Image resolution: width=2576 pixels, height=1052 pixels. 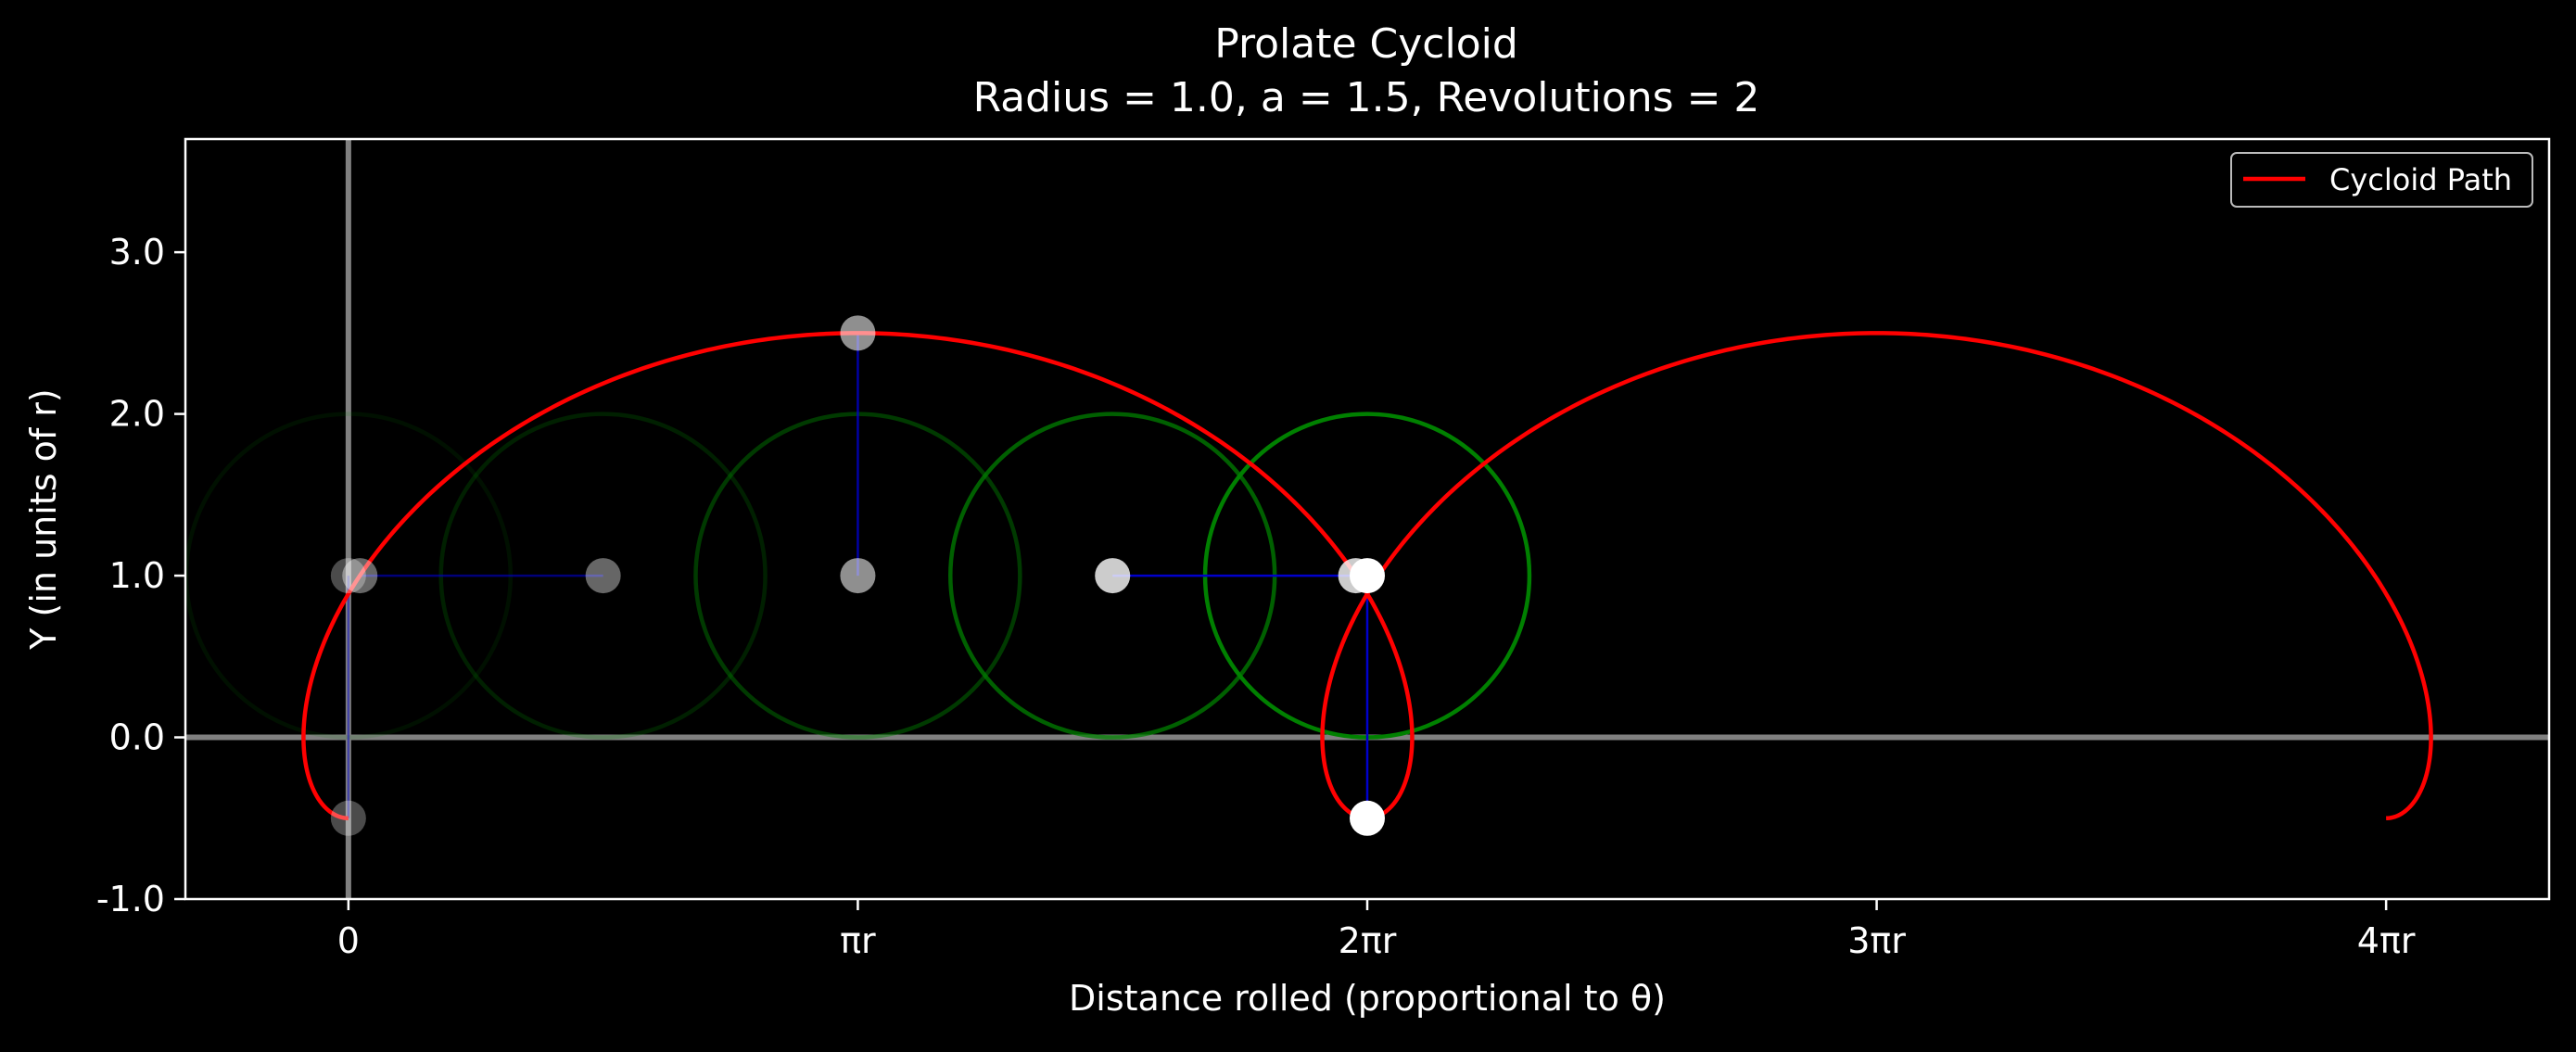 I want to click on x-tick-label: 0, so click(x=348, y=940).